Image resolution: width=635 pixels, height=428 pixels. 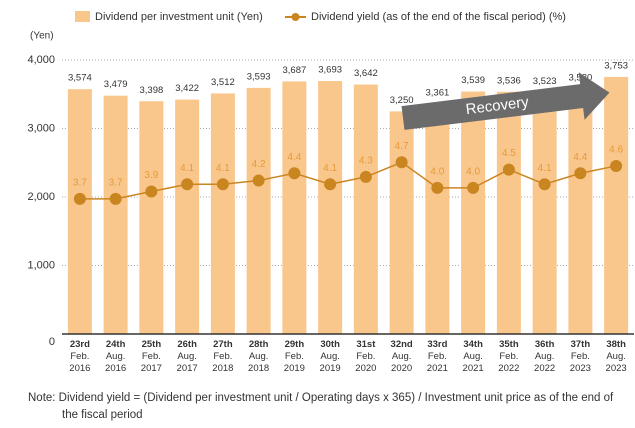 What do you see at coordinates (115, 356) in the screenshot?
I see `x-tick-label: 24th Aug. 2016` at bounding box center [115, 356].